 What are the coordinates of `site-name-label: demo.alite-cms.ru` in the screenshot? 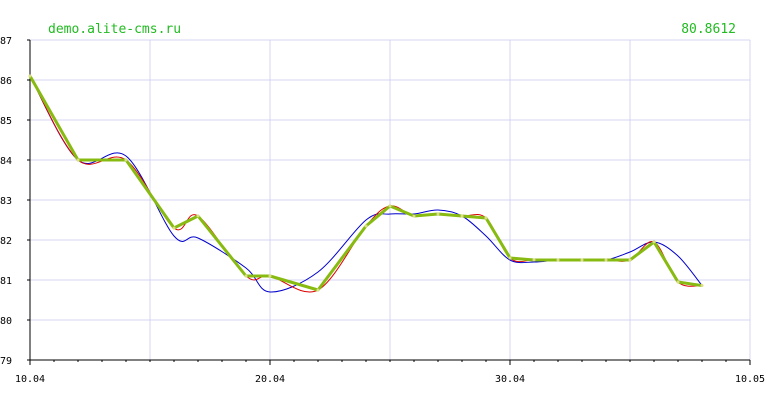 It's located at (114, 29).